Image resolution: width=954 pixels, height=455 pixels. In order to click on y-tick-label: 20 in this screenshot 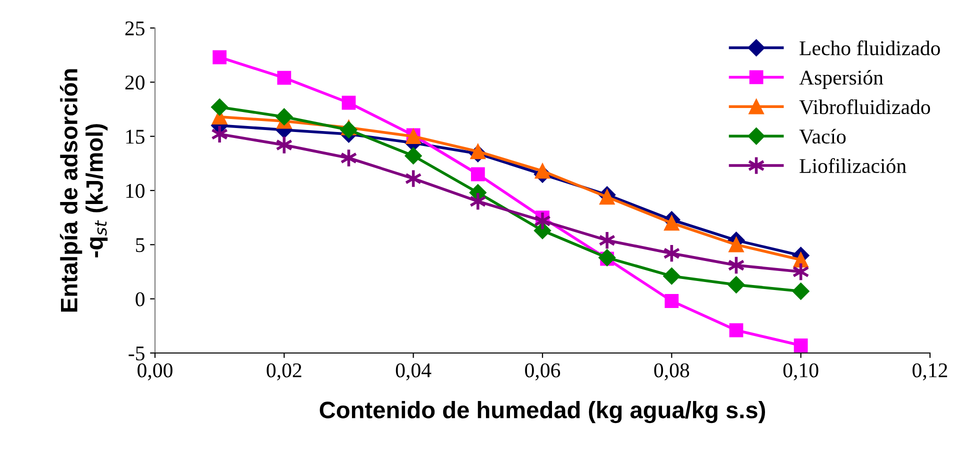, I will do `click(134, 83)`.